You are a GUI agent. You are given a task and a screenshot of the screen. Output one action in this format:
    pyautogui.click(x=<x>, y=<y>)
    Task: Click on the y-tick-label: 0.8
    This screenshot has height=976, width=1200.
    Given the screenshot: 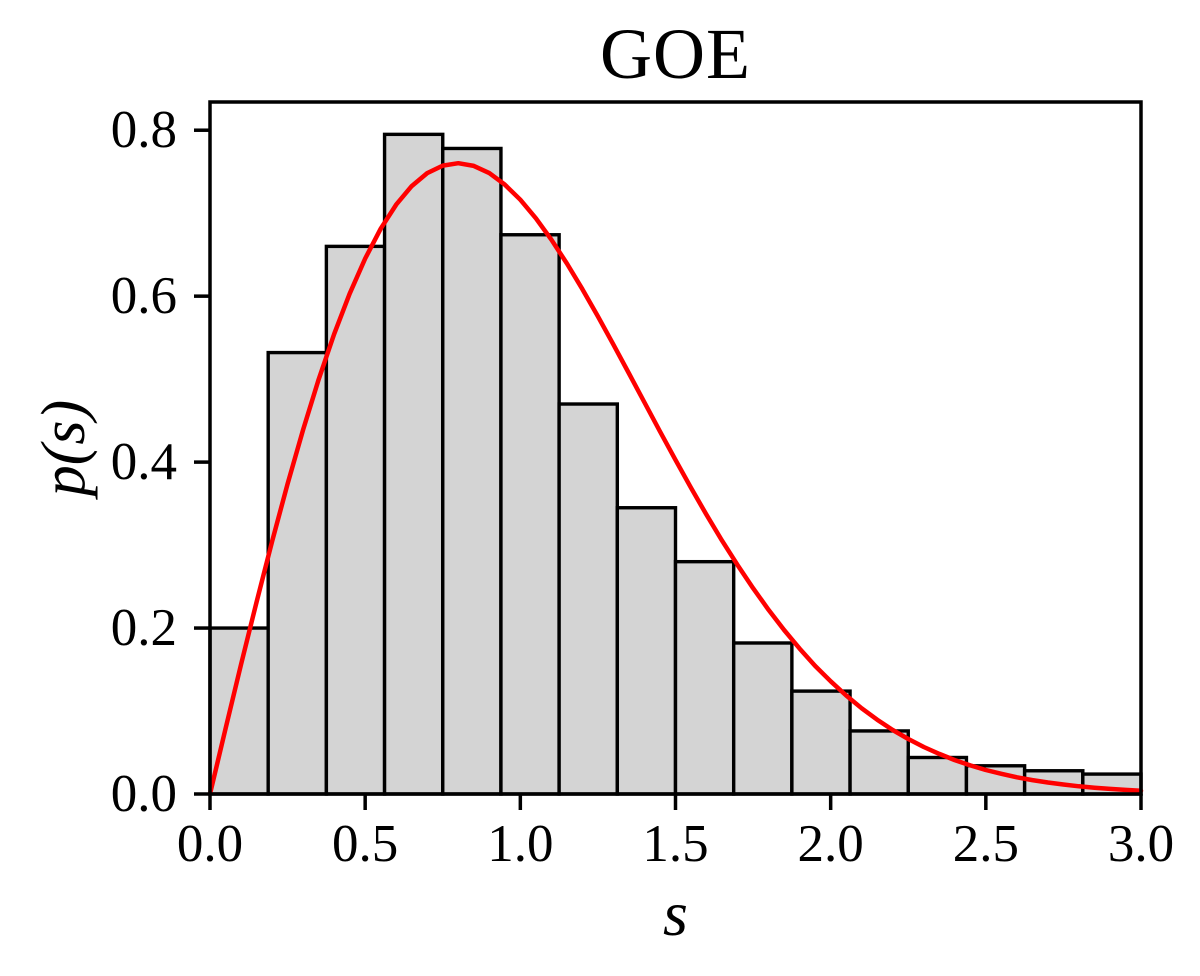 What is the action you would take?
    pyautogui.click(x=143, y=130)
    